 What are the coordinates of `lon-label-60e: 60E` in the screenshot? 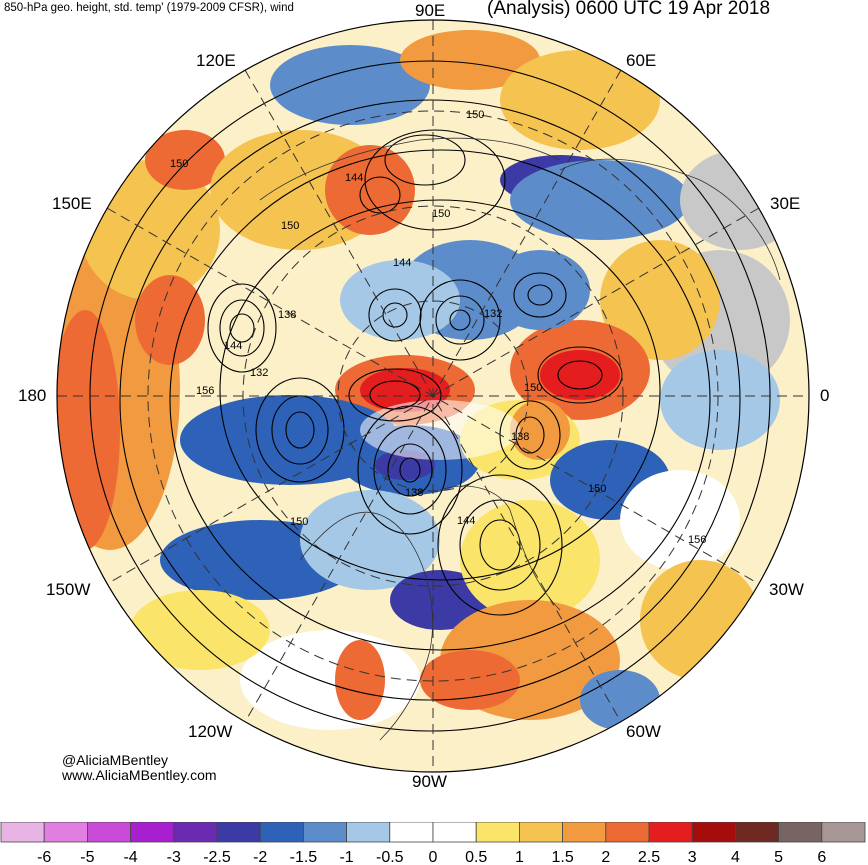 It's located at (641, 60).